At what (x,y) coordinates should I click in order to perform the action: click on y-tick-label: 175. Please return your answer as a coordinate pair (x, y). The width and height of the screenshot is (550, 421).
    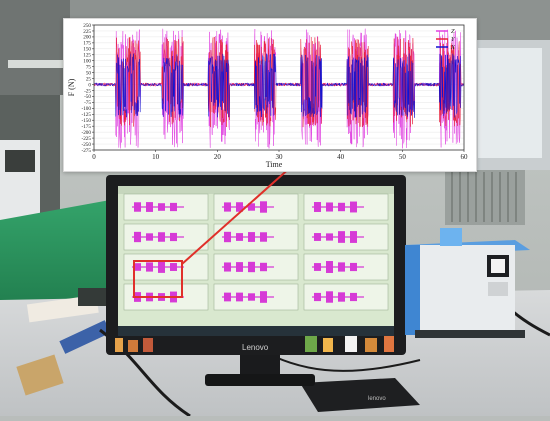
    Looking at the image, I should click on (87, 44).